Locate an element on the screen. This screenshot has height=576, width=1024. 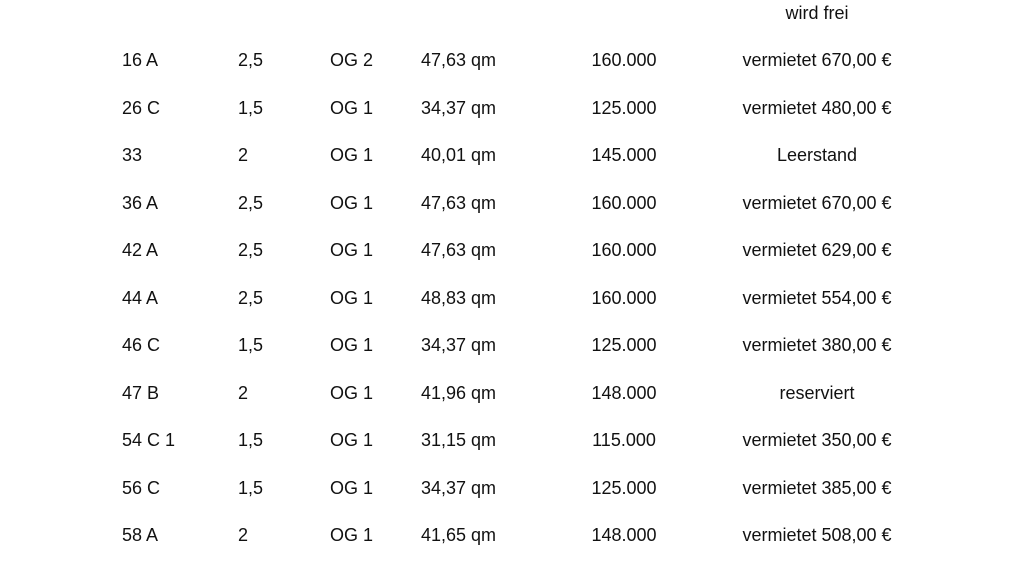
status-cell: Leerstand is located at coordinates (817, 155).